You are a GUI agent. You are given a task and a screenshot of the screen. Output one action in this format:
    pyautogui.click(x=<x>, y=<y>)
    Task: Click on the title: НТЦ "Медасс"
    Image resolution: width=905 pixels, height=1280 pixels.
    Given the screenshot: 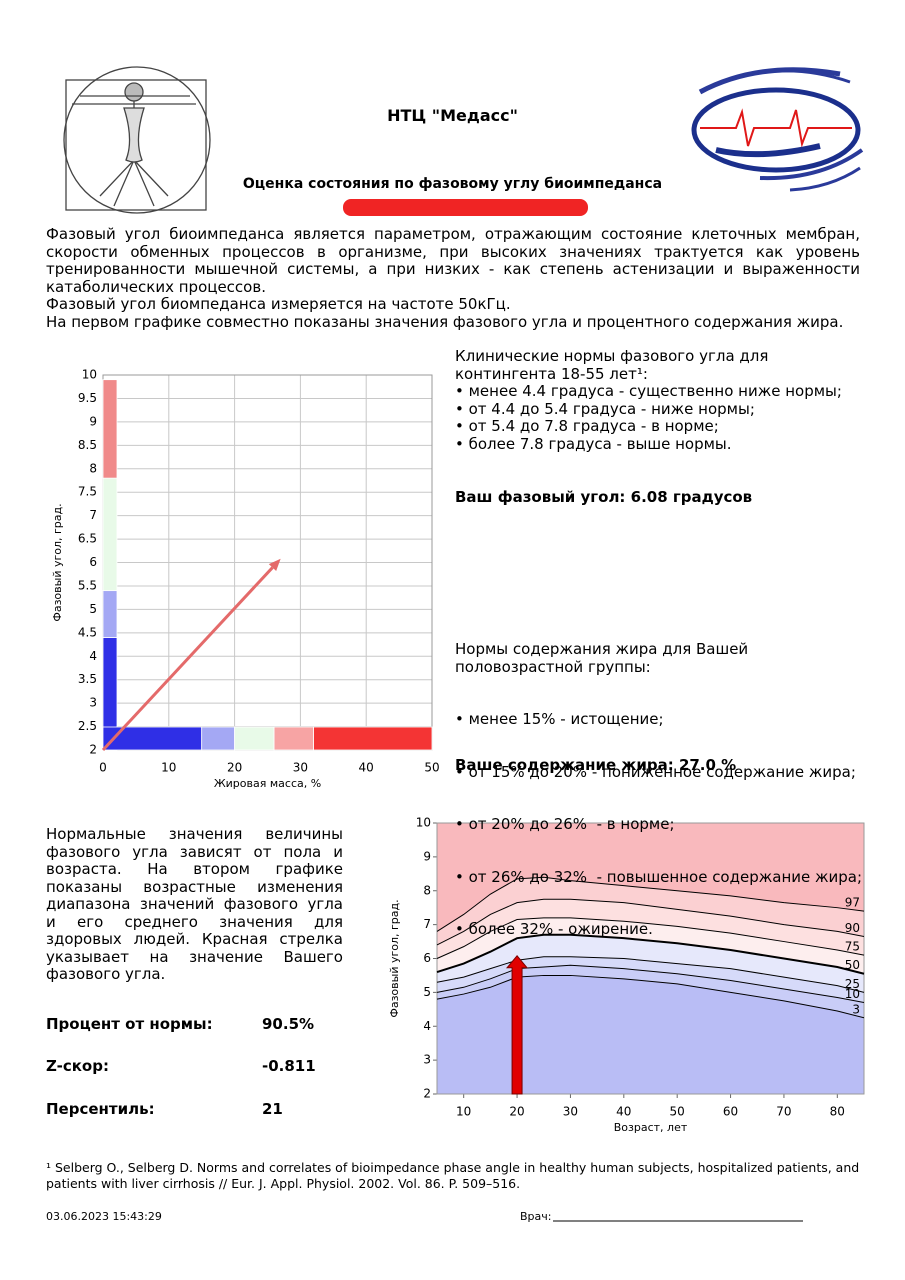 What is the action you would take?
    pyautogui.click(x=452, y=115)
    